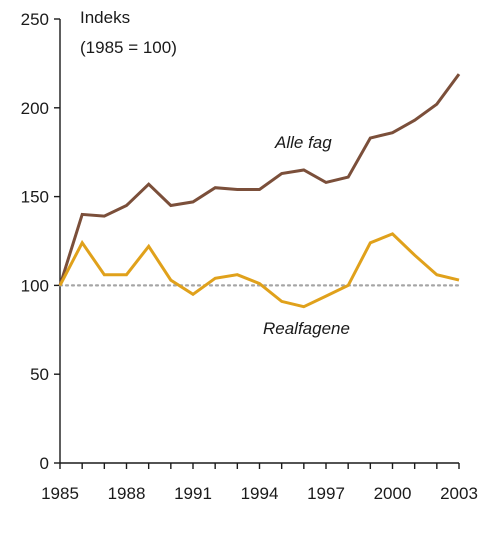 Image resolution: width=500 pixels, height=541 pixels. Describe the element at coordinates (35, 19) in the screenshot. I see `y-tick-label: 250` at that location.